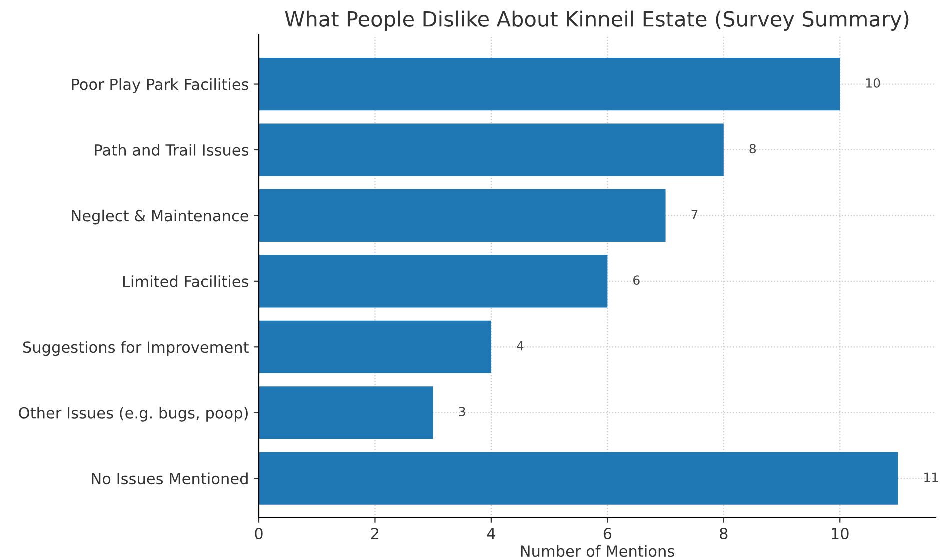  I want to click on x-axis-title: Number of Mentions, so click(597, 551).